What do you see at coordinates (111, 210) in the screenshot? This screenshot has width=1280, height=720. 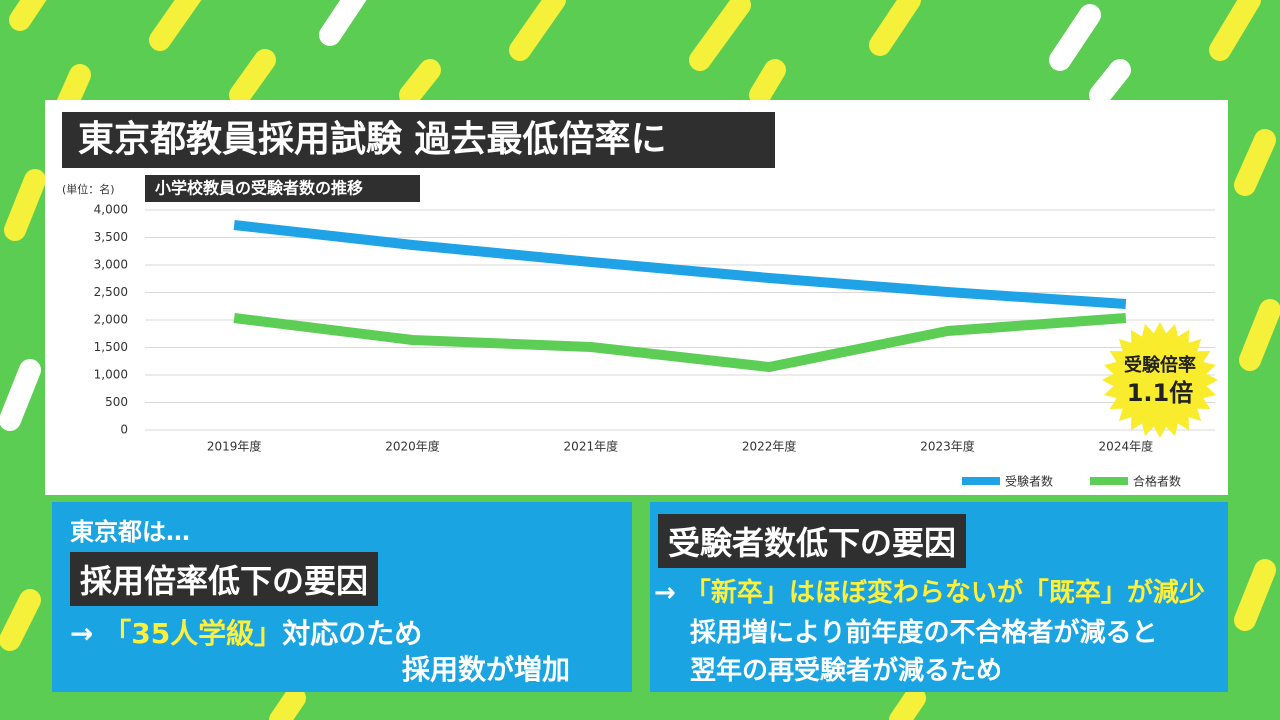 I see `y-tick-label: 4,000` at bounding box center [111, 210].